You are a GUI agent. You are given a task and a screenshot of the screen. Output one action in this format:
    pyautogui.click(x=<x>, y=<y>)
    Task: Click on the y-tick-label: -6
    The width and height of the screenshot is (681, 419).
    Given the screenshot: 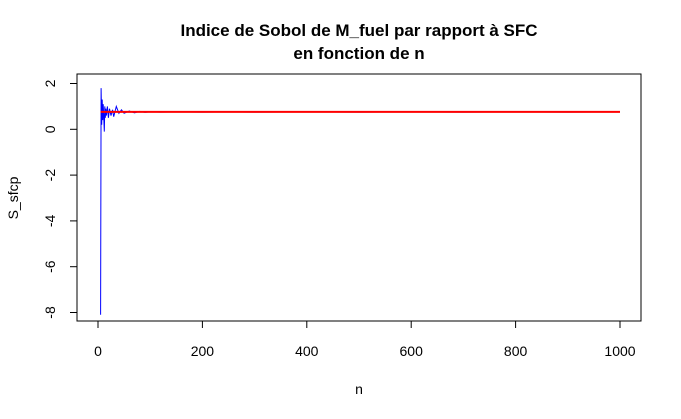 What is the action you would take?
    pyautogui.click(x=50, y=266)
    